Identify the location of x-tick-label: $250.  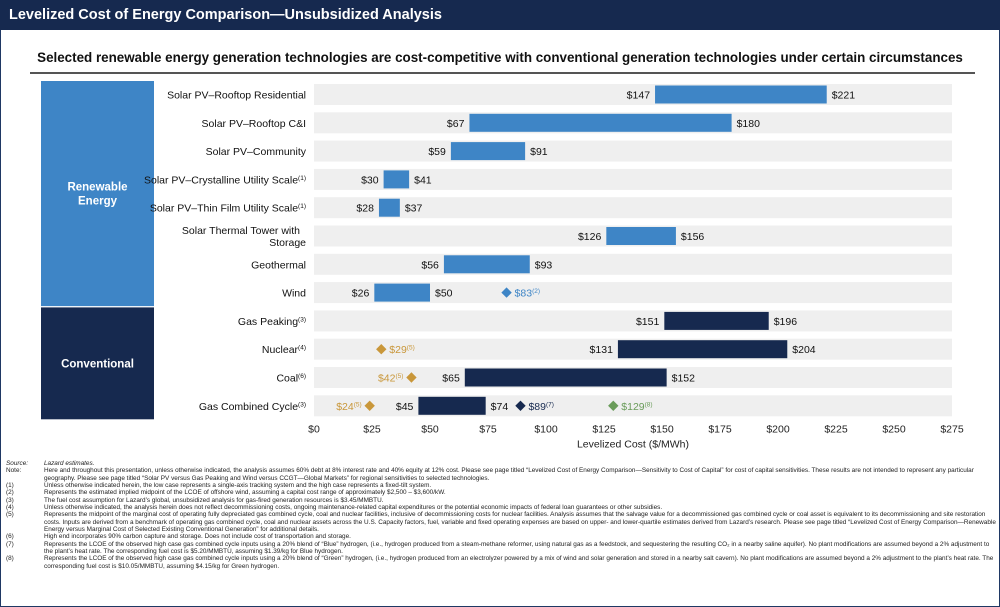
(894, 429).